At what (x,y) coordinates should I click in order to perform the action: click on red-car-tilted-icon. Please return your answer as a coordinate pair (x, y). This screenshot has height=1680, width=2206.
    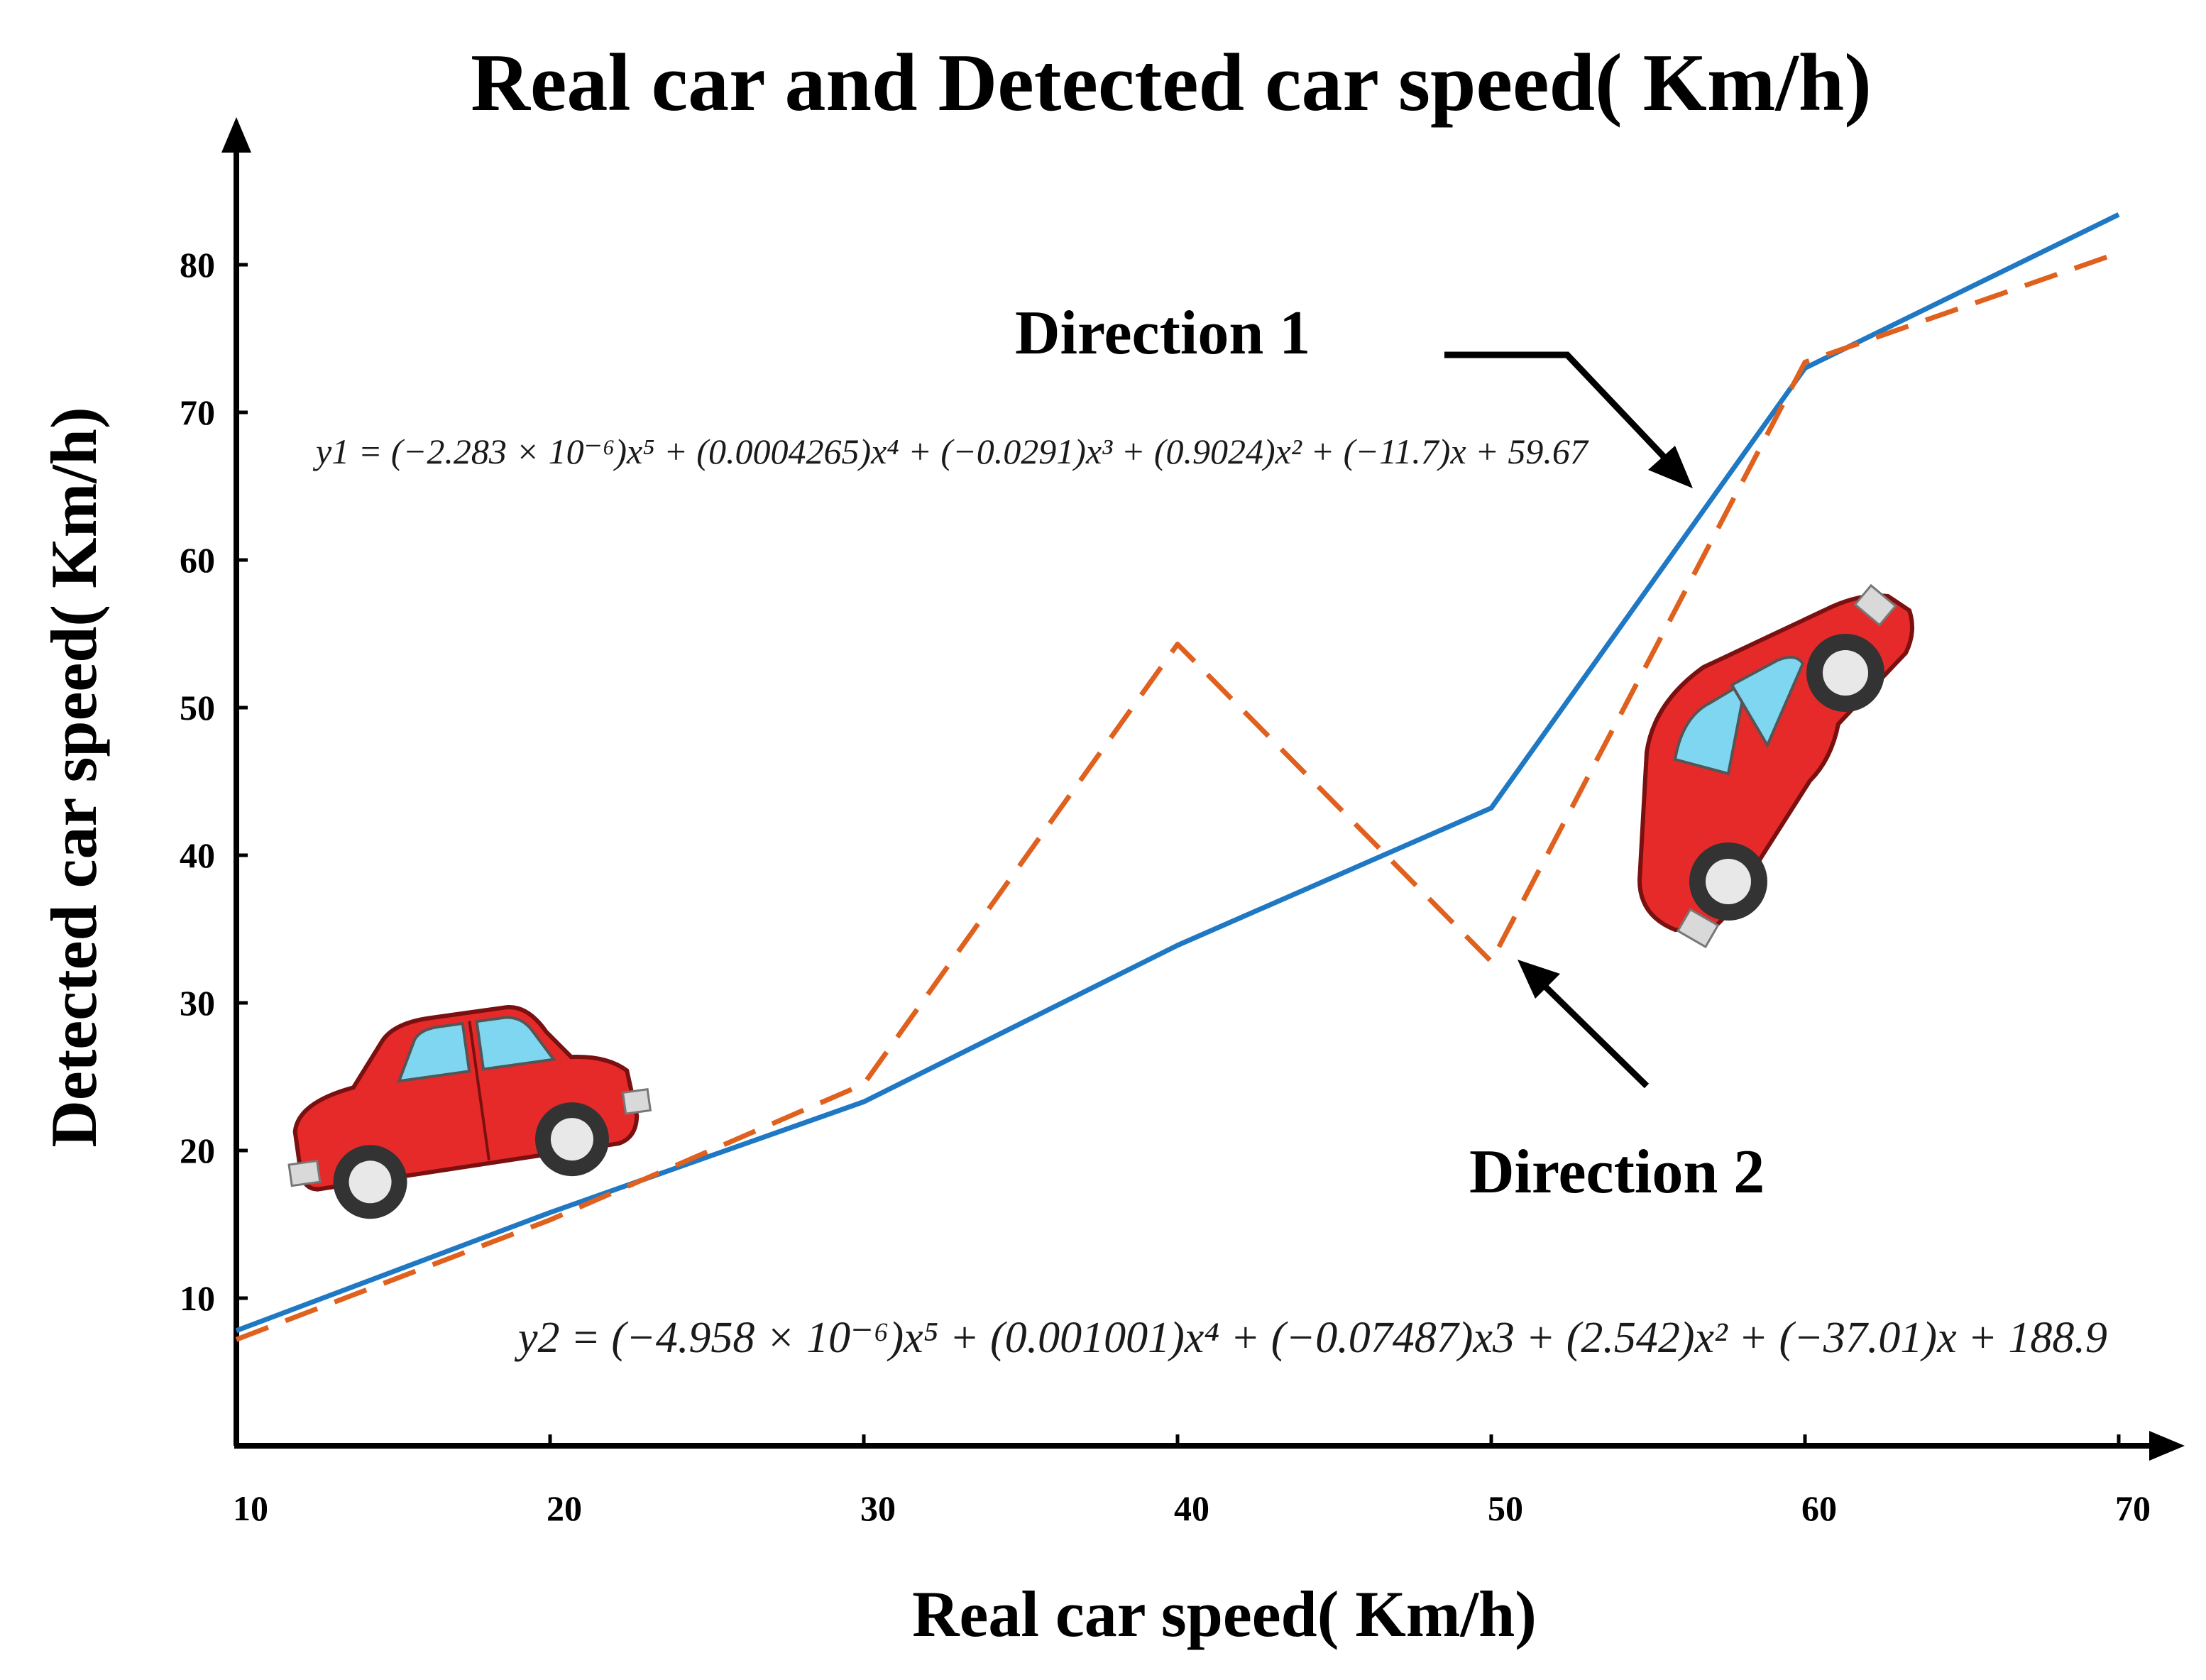
    Looking at the image, I should click on (1775, 766).